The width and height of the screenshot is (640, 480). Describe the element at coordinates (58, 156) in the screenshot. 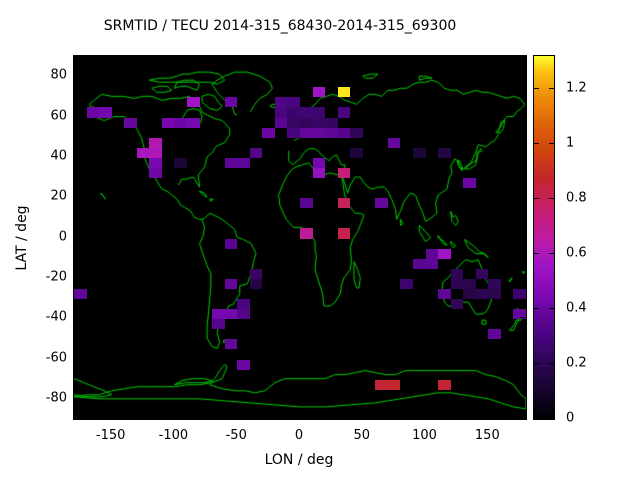

I see `y-axis-tick-label: 40` at that location.